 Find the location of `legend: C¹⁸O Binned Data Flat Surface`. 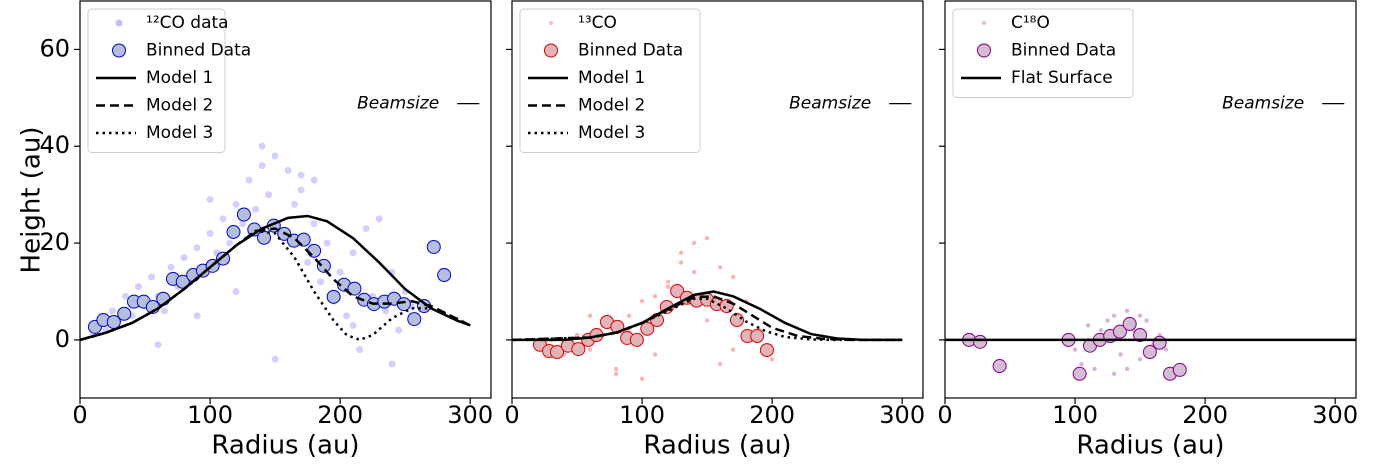

legend: C¹⁸O Binned Data Flat Surface is located at coordinates (1043, 53).